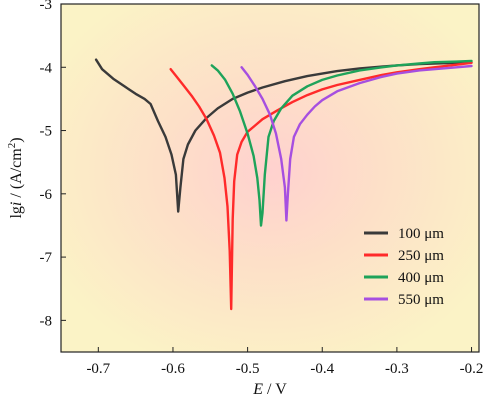  I want to click on legend-label-1: 100 μm, so click(421, 234).